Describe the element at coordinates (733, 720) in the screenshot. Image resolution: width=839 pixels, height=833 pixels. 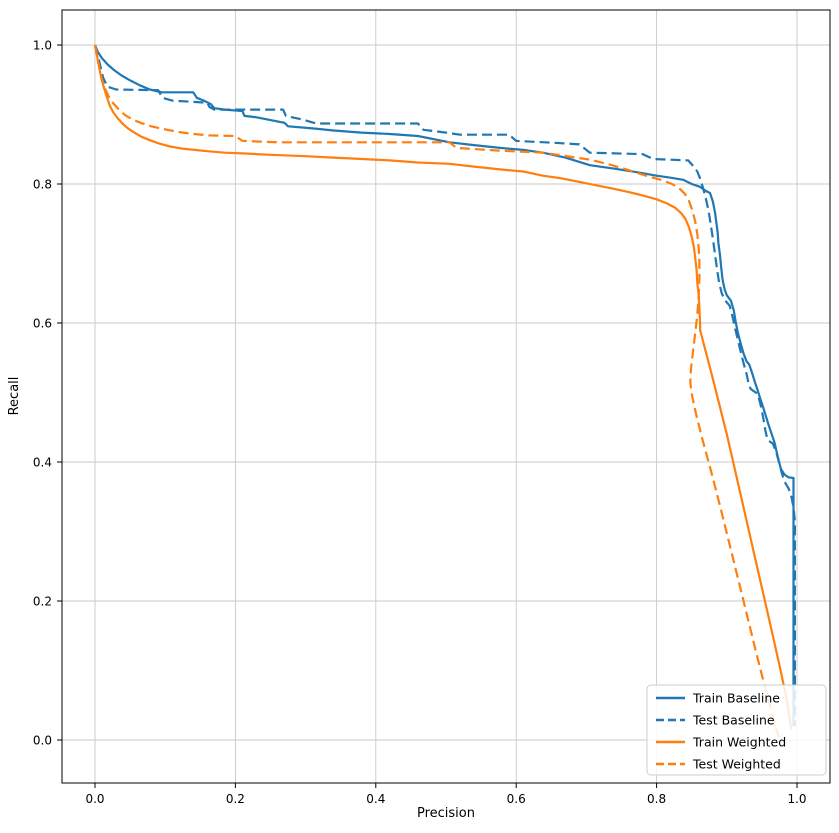
I see `legend-label-test-baseline: Test Baseline` at that location.